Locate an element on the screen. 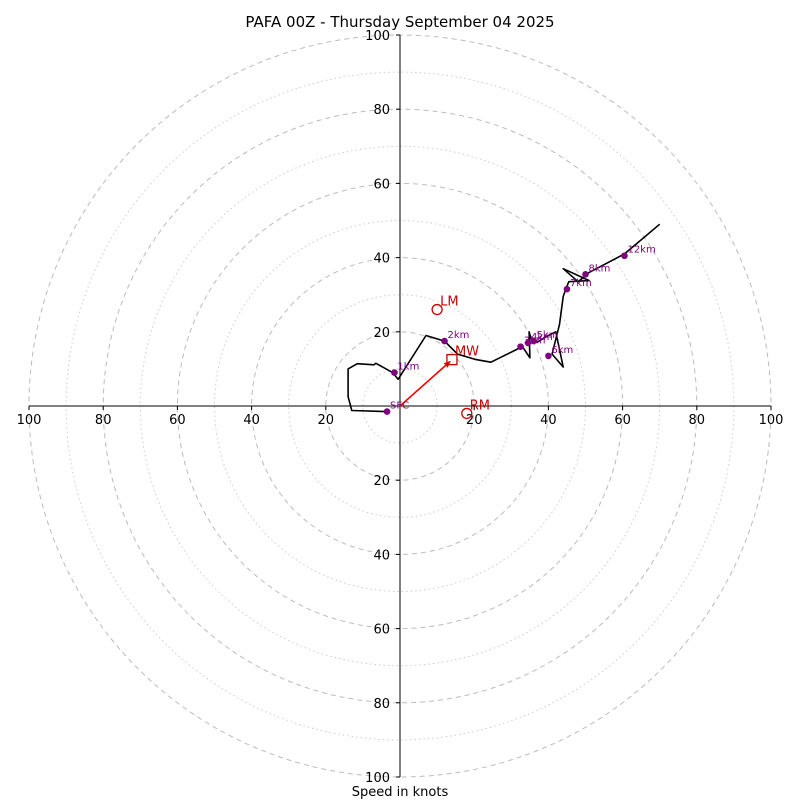  storm-motion-lm: LM is located at coordinates (445, 305).